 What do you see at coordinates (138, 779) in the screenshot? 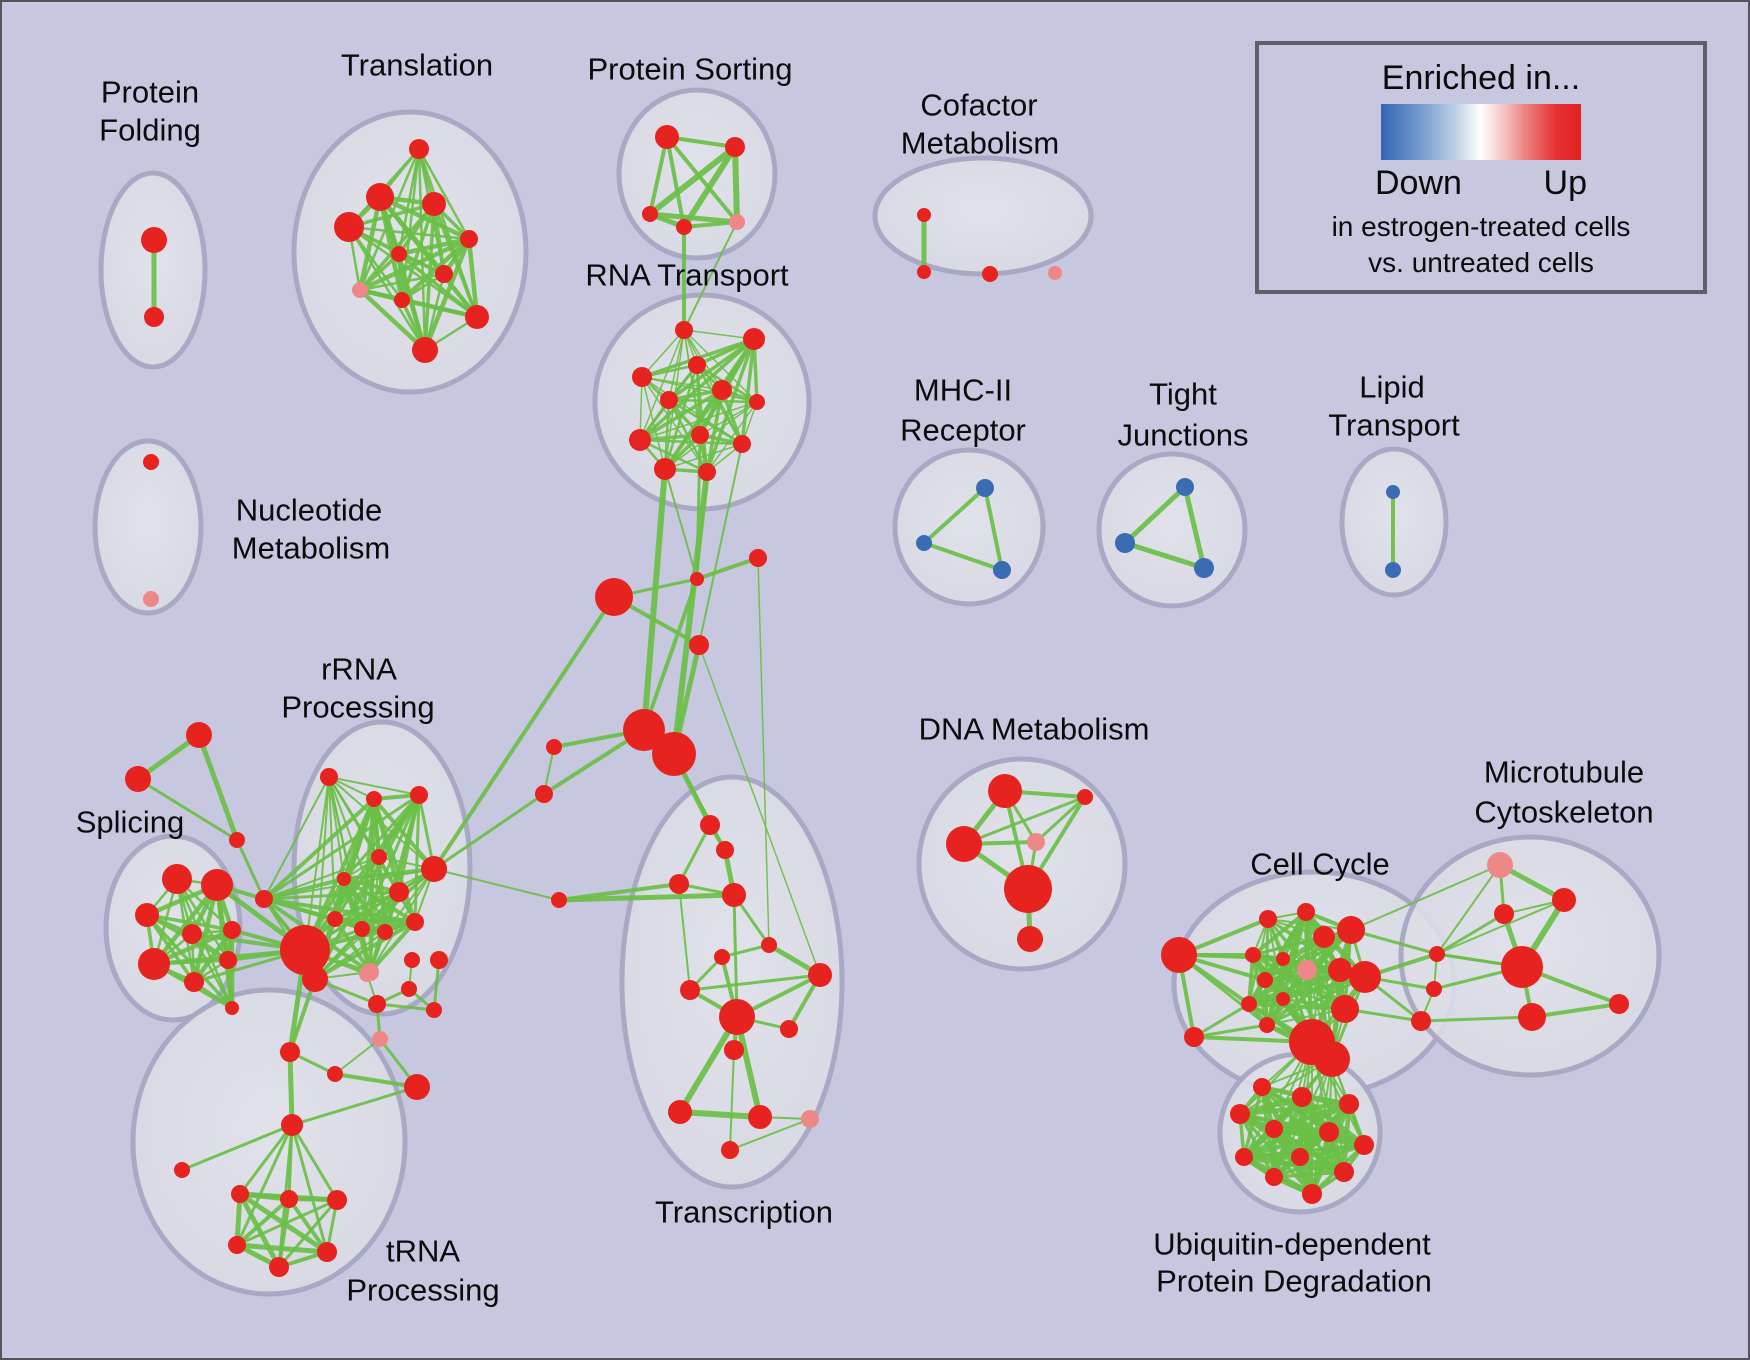
I see `node-triangle` at bounding box center [138, 779].